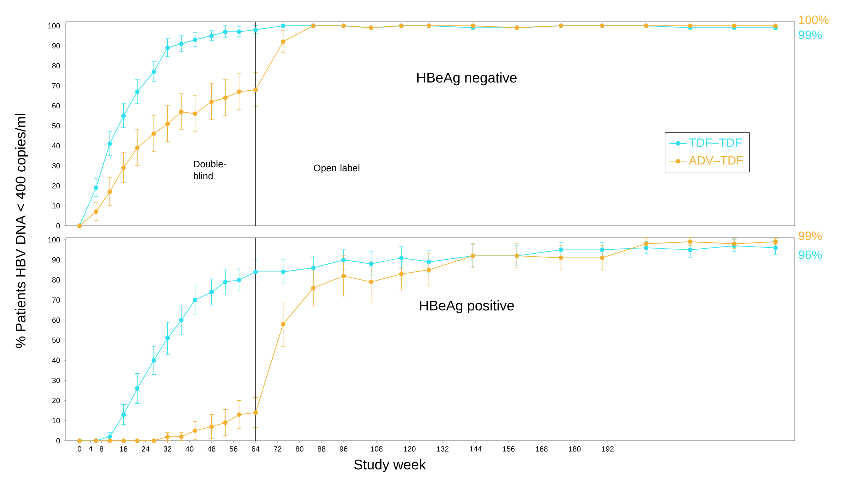 Image resolution: width=865 pixels, height=482 pixels. What do you see at coordinates (390, 466) in the screenshot?
I see `x-axis-title: Study week` at bounding box center [390, 466].